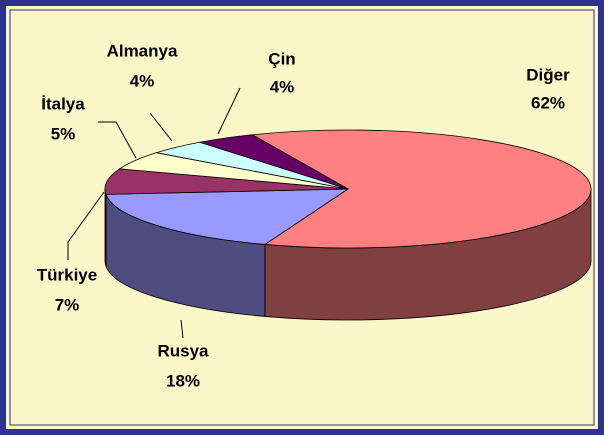  Describe the element at coordinates (63, 133) in the screenshot. I see `value-label: 5%` at that location.